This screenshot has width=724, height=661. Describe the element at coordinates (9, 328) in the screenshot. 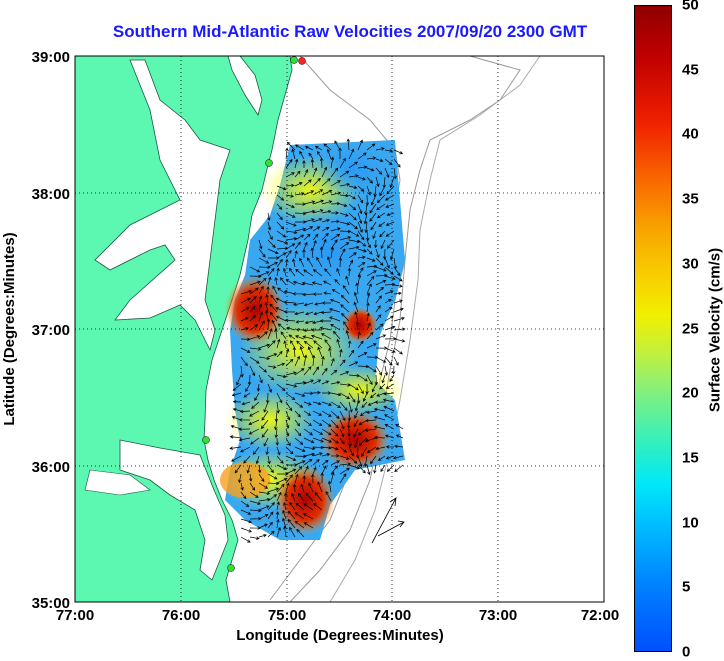

I see `y-axis-label: Latitude (Degrees:Minutes)` at that location.